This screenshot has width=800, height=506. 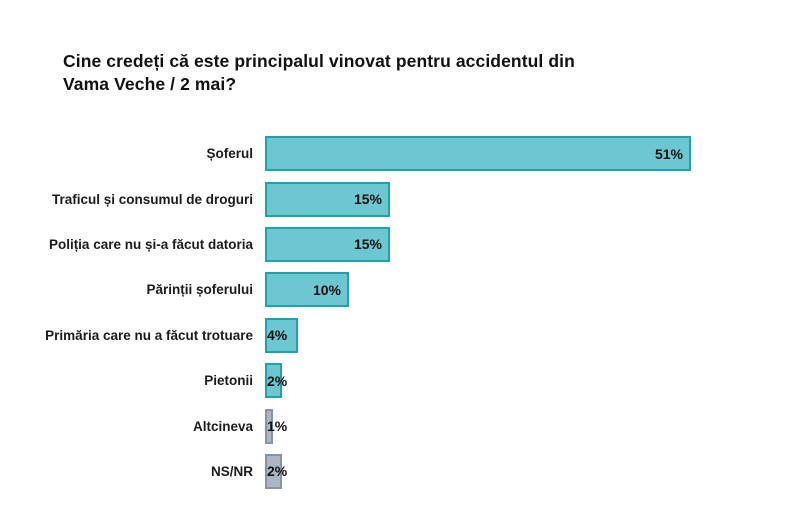 What do you see at coordinates (149, 335) in the screenshot?
I see `category-label: Primăria care nu a făcut trotuare` at bounding box center [149, 335].